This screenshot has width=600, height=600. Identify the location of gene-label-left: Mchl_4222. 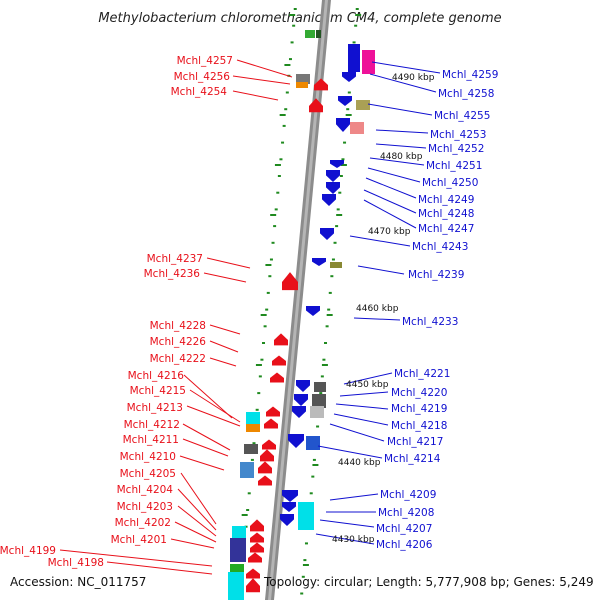
(178, 359).